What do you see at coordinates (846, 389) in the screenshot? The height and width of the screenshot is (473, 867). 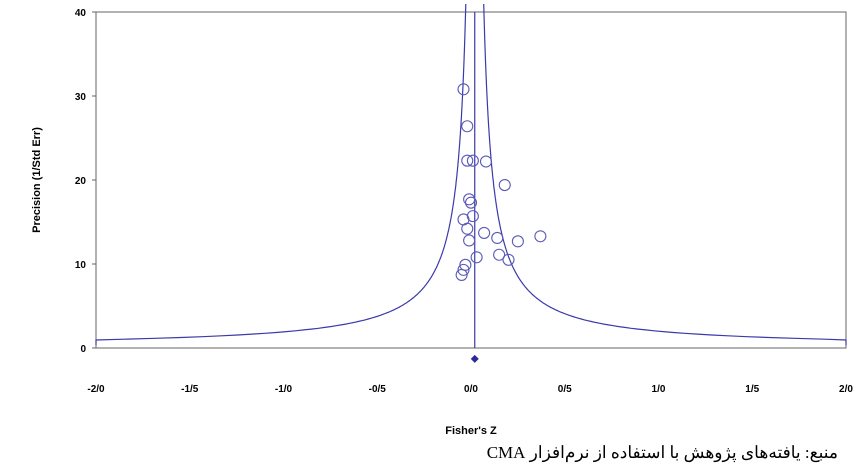 I see `x-tick-label: 2/0` at bounding box center [846, 389].